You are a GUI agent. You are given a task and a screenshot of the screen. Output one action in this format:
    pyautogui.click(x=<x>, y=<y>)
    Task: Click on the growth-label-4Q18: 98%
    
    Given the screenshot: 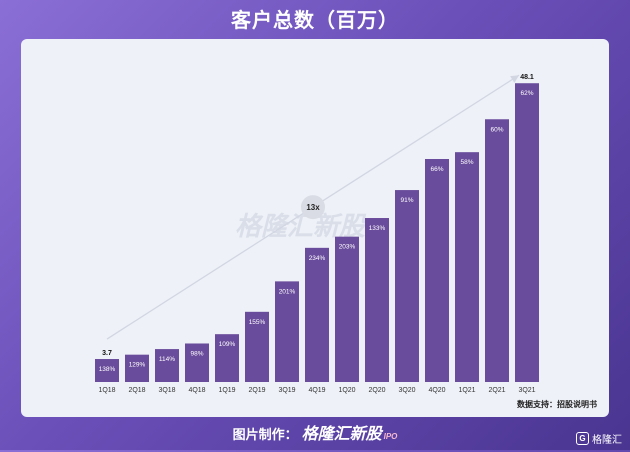 What is the action you would take?
    pyautogui.click(x=196, y=353)
    